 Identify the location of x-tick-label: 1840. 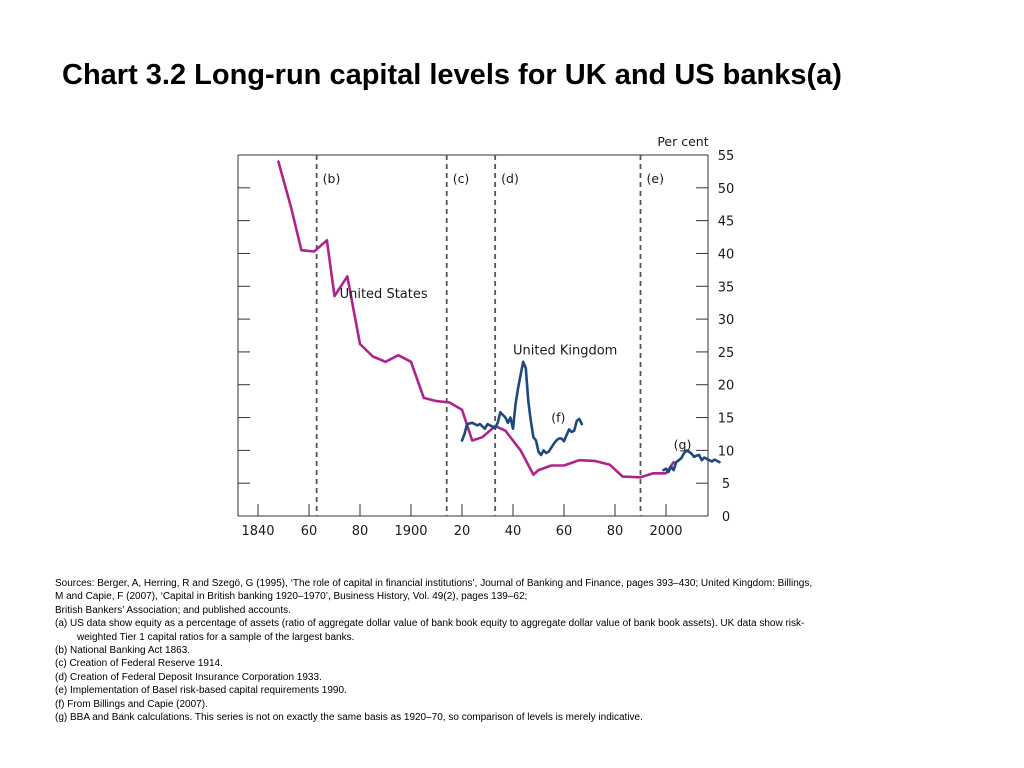
(257, 531).